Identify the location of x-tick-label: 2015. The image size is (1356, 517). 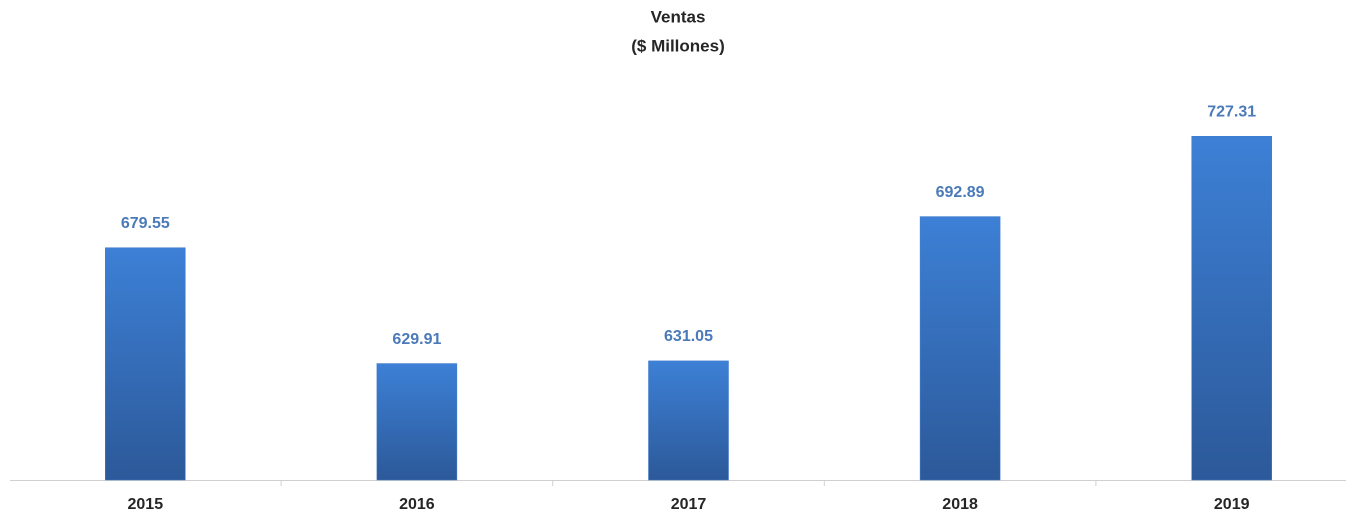
(146, 504).